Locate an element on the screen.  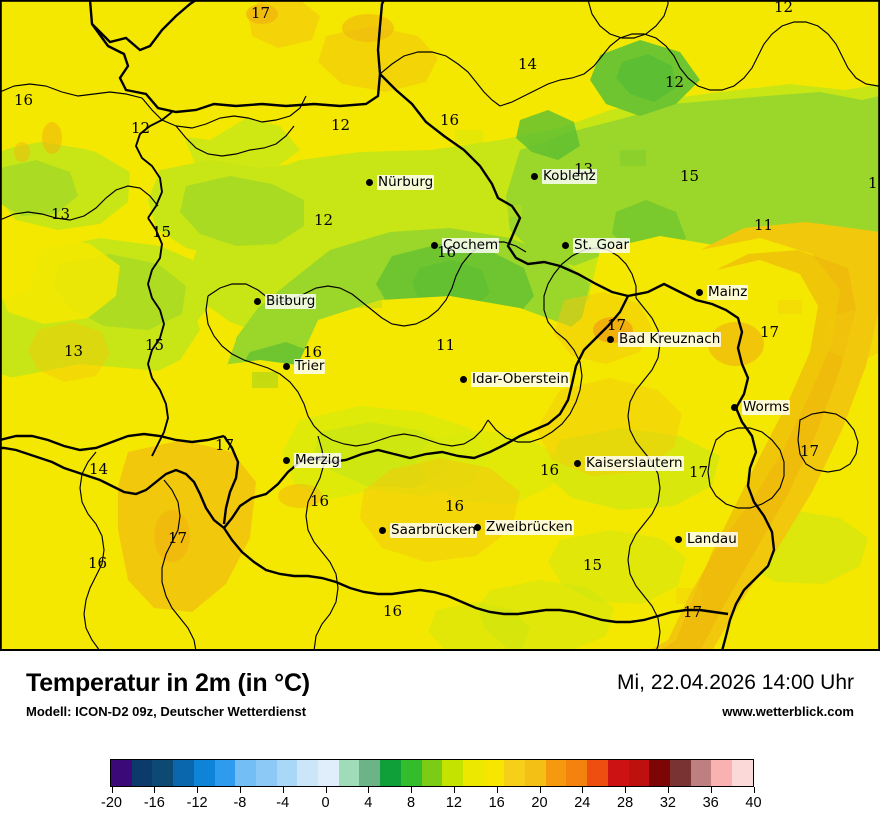
colorbar-tick-label: -16 is located at coordinates (154, 803).